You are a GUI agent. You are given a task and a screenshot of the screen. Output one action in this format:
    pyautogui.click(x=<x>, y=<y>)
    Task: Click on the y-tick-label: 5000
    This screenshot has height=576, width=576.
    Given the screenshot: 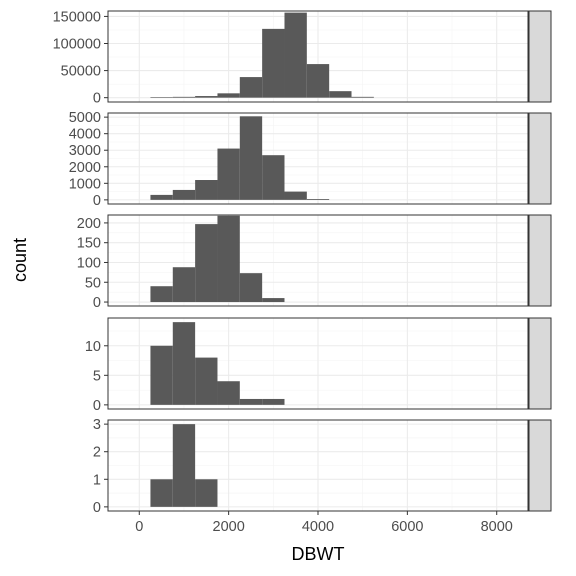 What is the action you would take?
    pyautogui.click(x=85, y=118)
    